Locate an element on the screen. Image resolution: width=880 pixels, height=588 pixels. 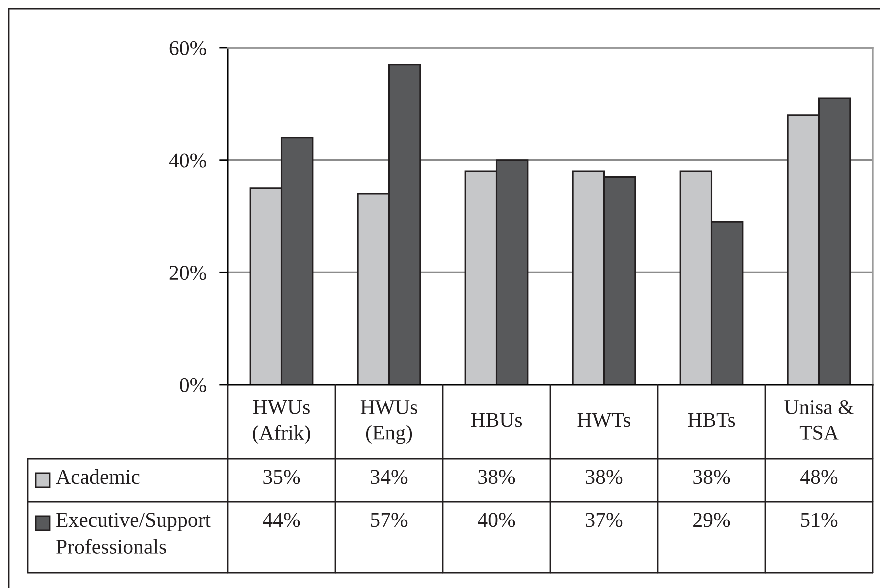
data-label: 48% is located at coordinates (819, 477).